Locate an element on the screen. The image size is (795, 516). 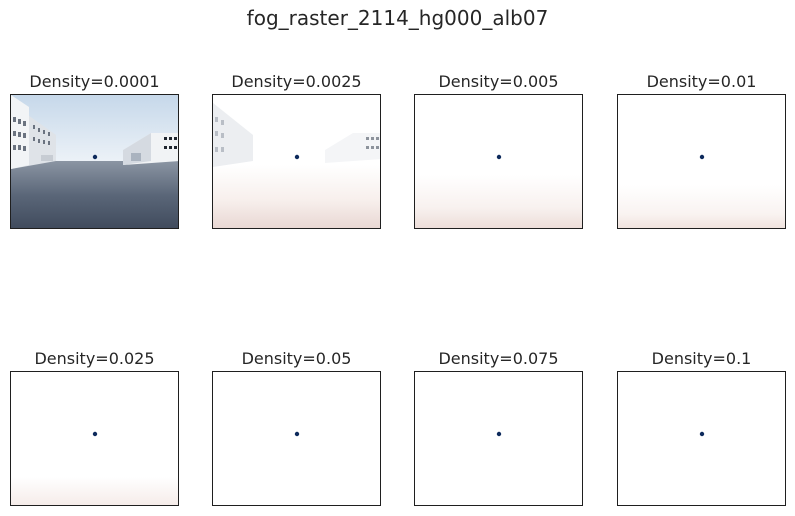
panel-title: Density=0.0025 is located at coordinates (296, 81).